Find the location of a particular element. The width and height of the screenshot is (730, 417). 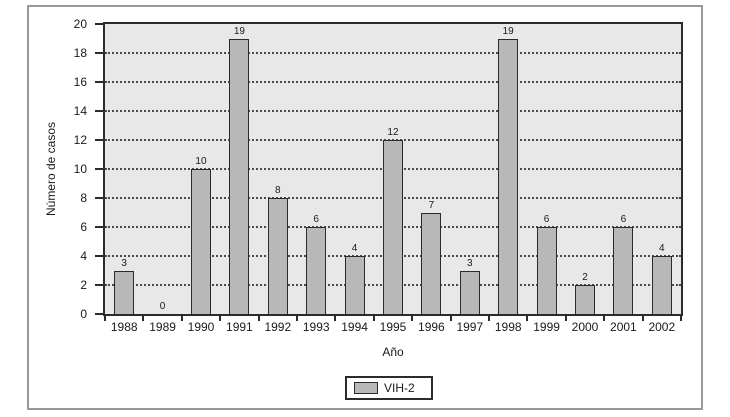

bar-value-label-1990: 10 is located at coordinates (201, 161).